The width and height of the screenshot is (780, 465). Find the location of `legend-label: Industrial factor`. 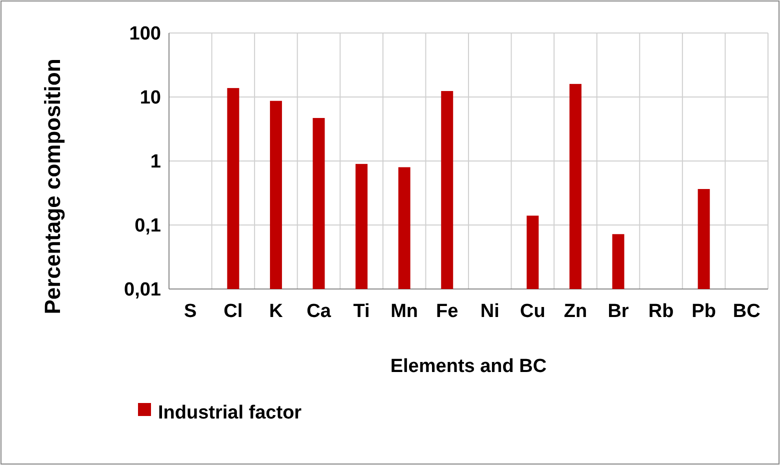

legend-label: Industrial factor is located at coordinates (230, 413).